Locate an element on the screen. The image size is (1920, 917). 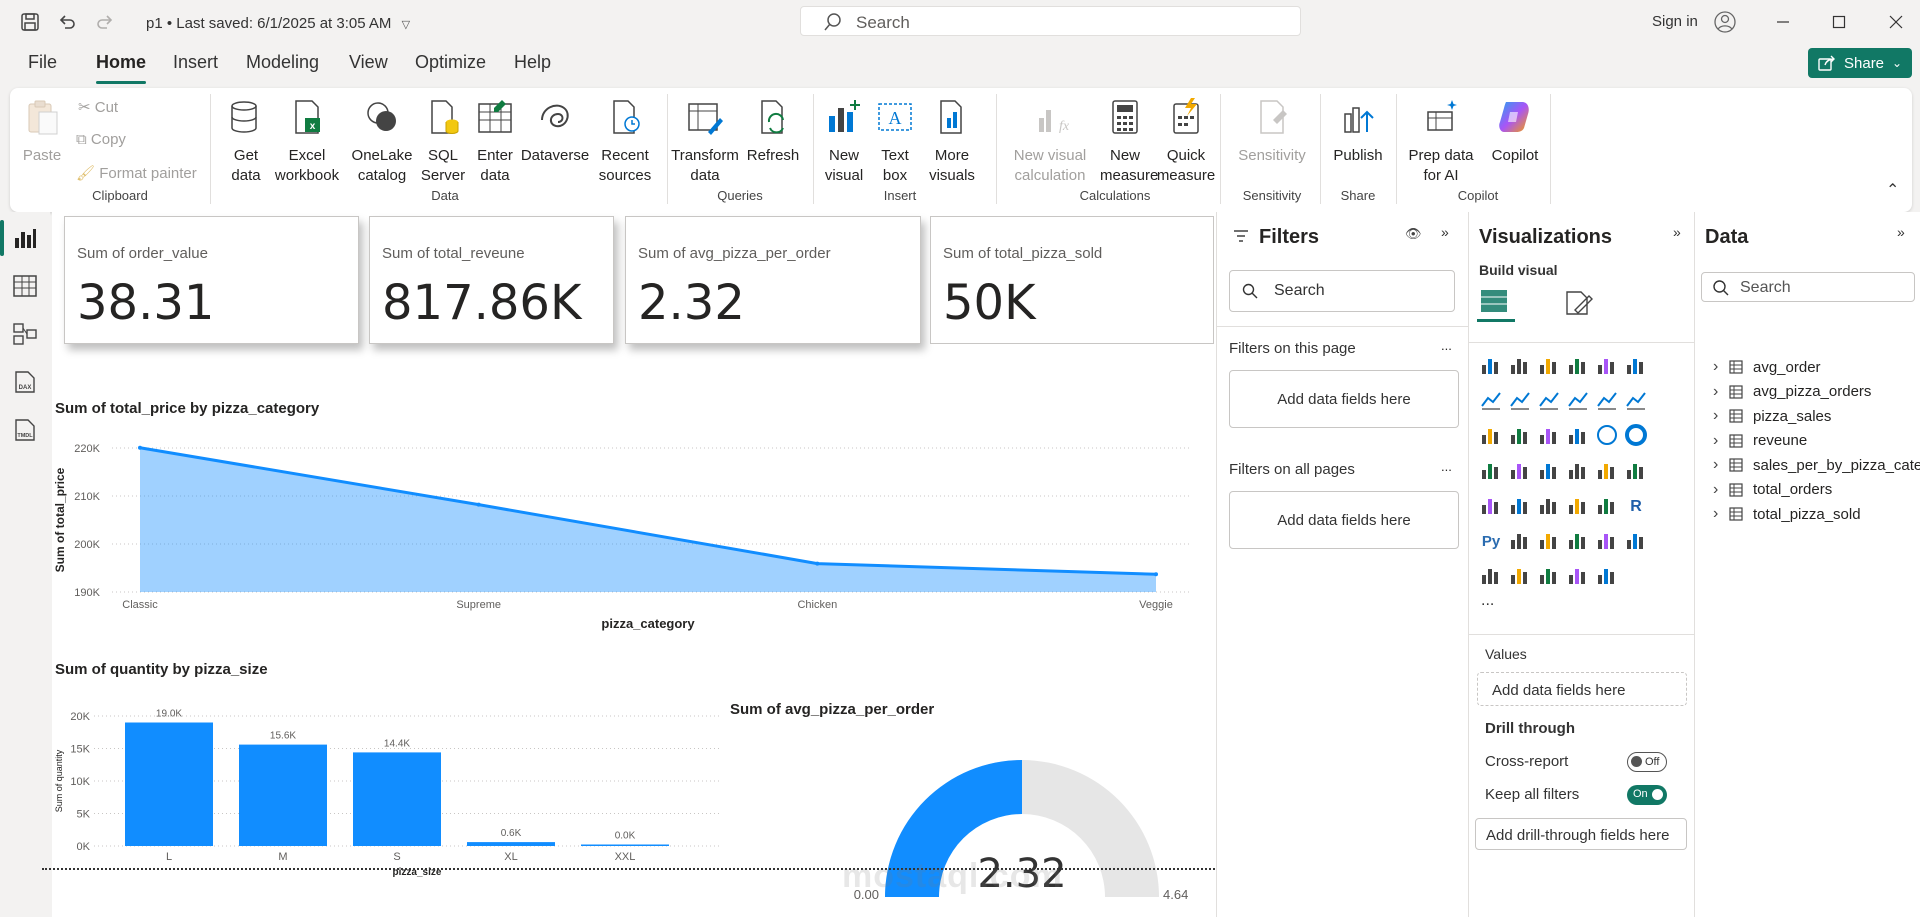
menu-file: File is located at coordinates (43, 62).